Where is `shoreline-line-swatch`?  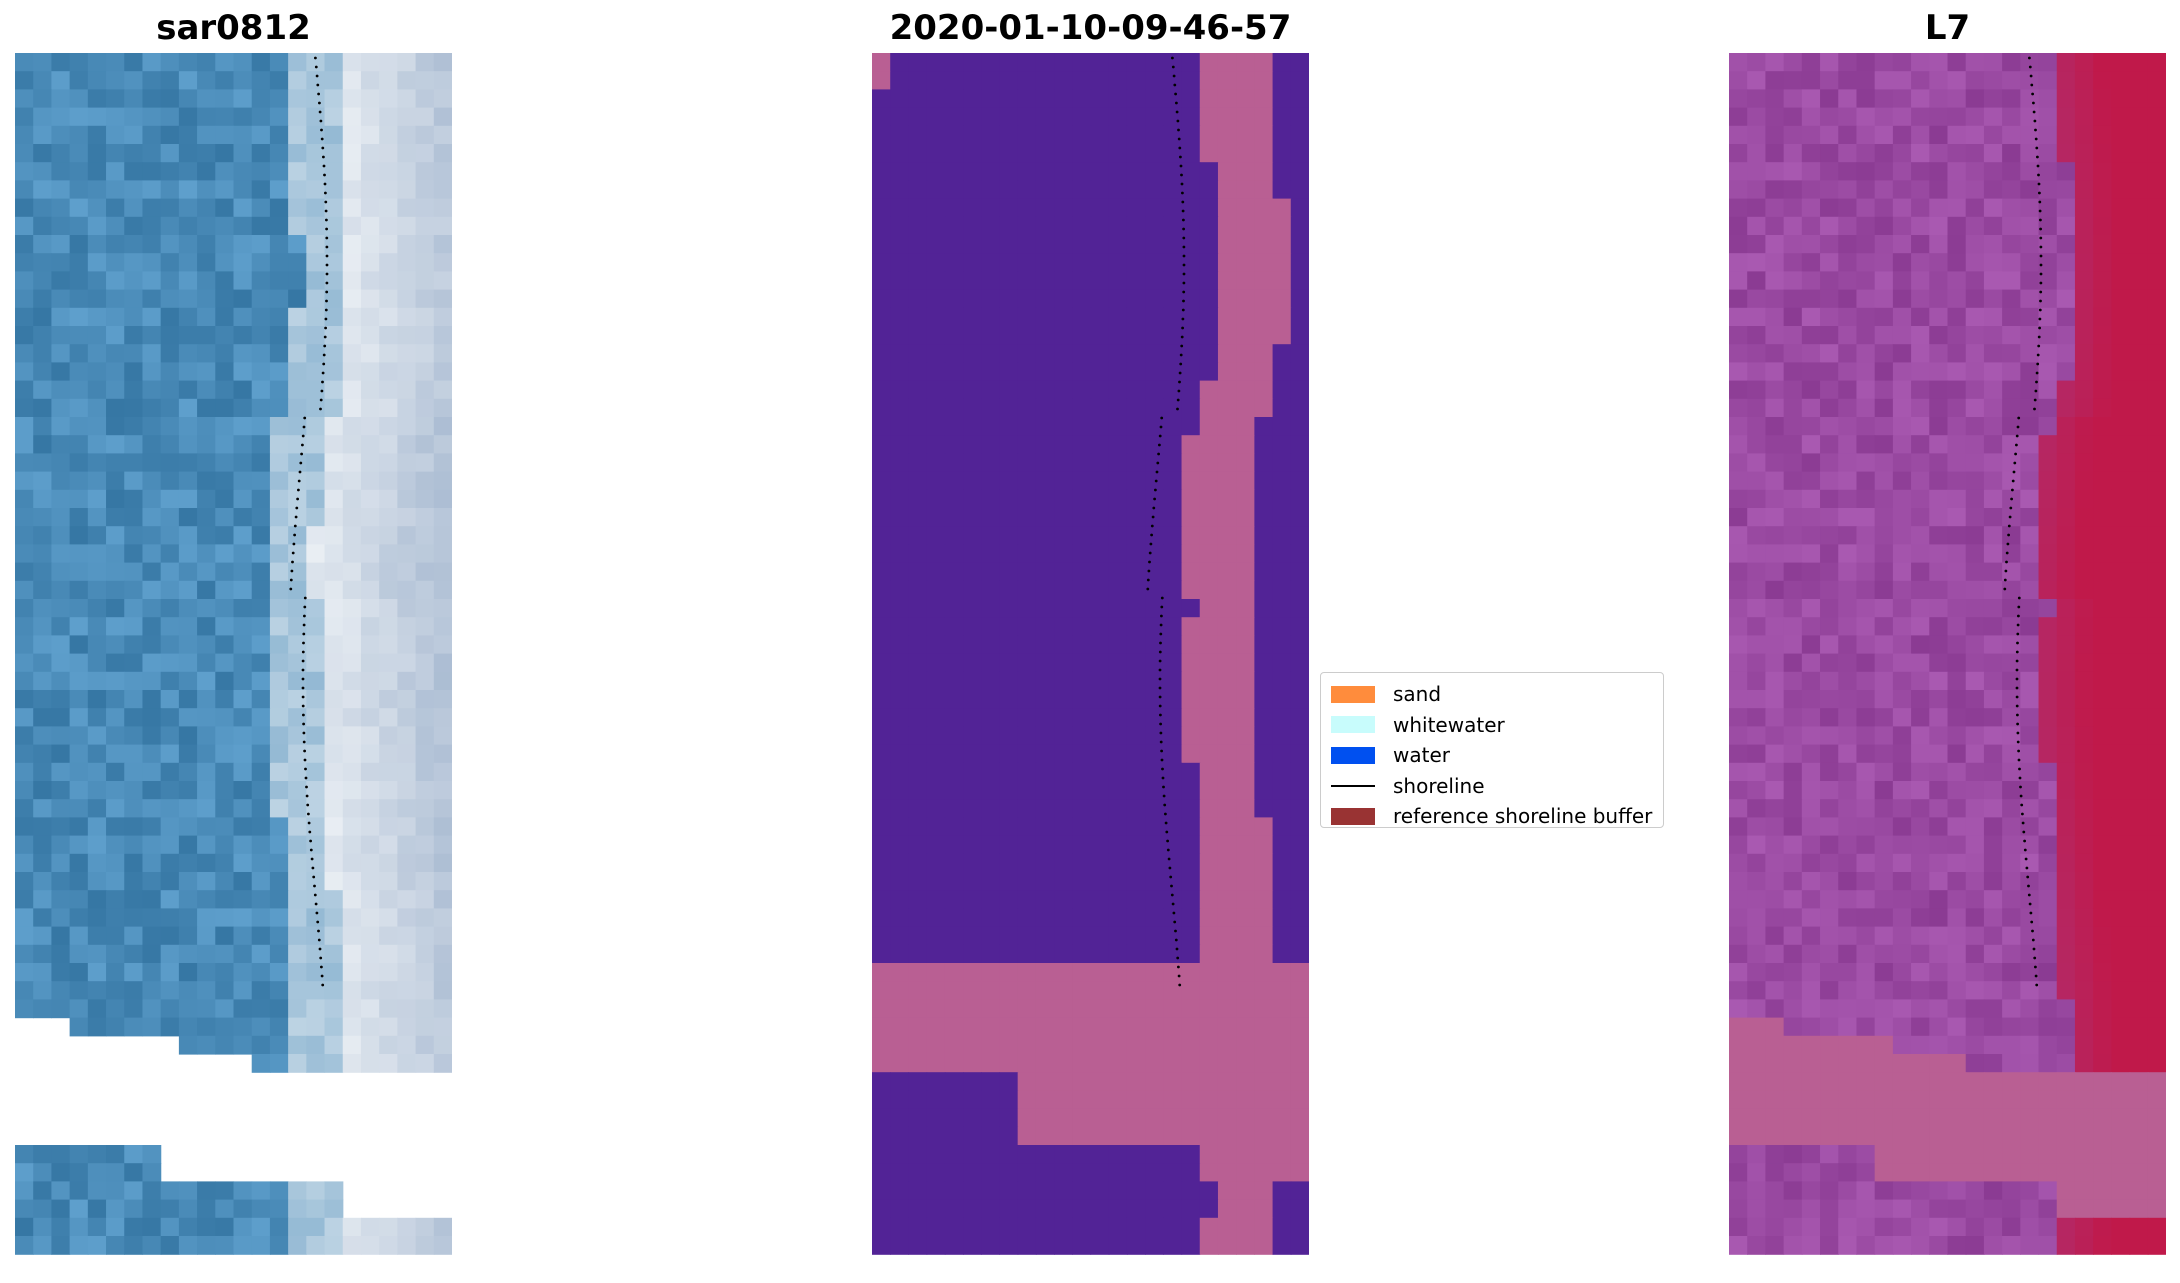
shoreline-line-swatch is located at coordinates (1353, 785).